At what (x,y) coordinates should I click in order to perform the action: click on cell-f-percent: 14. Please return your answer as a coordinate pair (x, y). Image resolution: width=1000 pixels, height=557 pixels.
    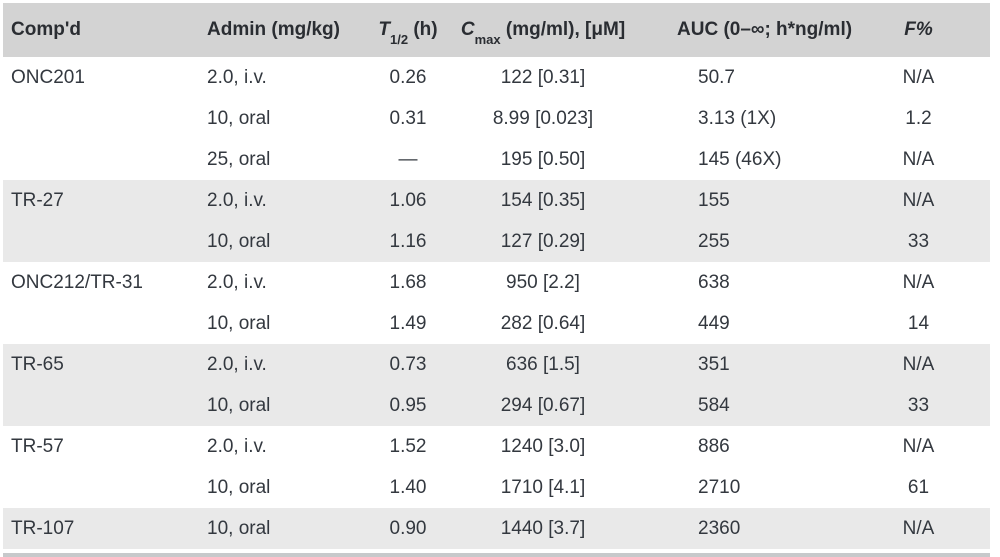
    Looking at the image, I should click on (931, 323).